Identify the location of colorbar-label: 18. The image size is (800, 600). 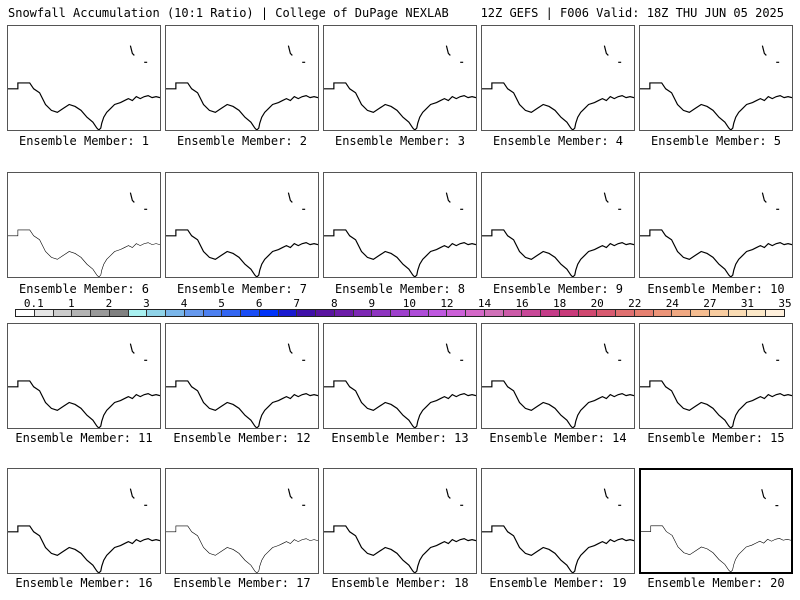
(560, 303).